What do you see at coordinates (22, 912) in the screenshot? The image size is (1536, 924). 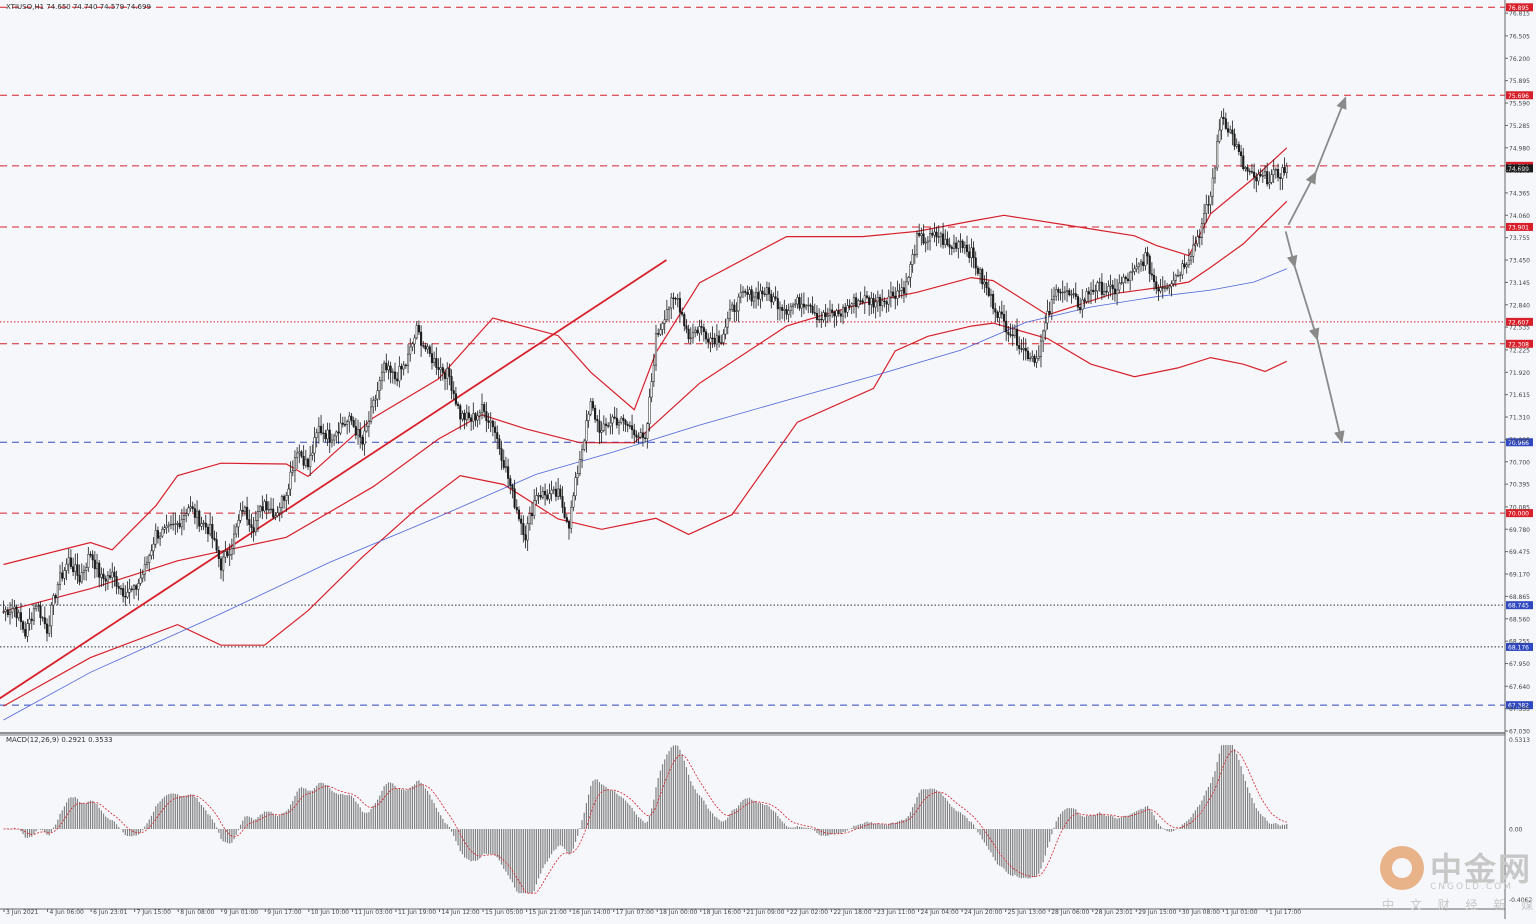 I see `time-tick-label: 3 Jun 2021` at bounding box center [22, 912].